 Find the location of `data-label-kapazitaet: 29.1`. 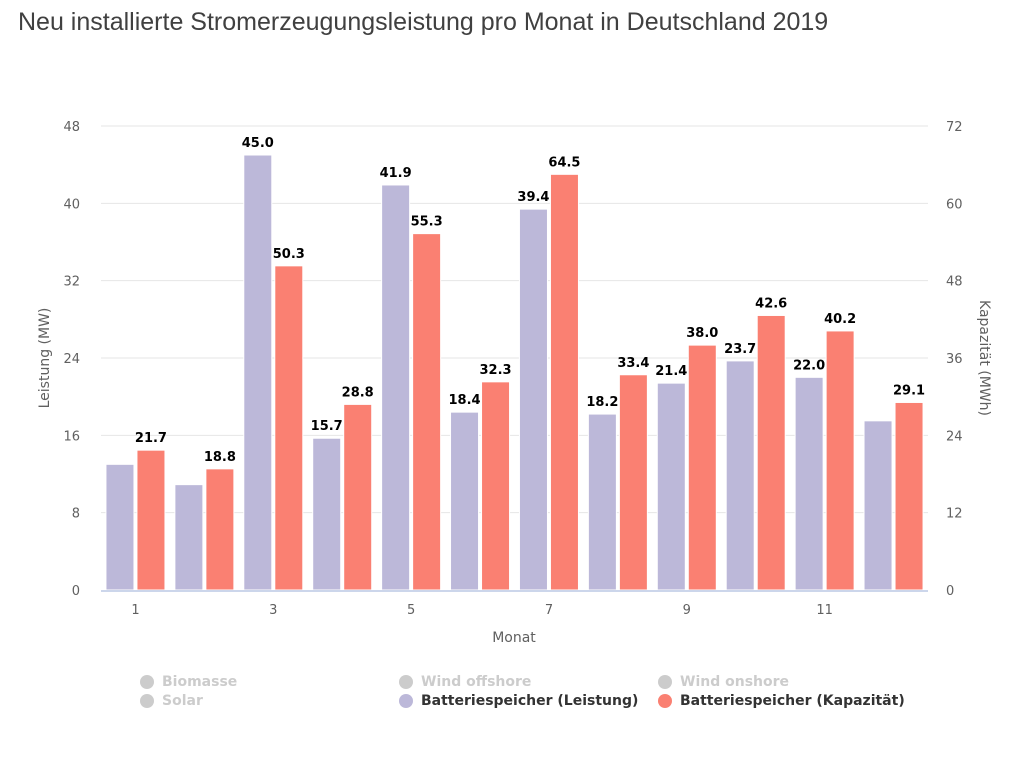

data-label-kapazitaet: 29.1 is located at coordinates (909, 390).